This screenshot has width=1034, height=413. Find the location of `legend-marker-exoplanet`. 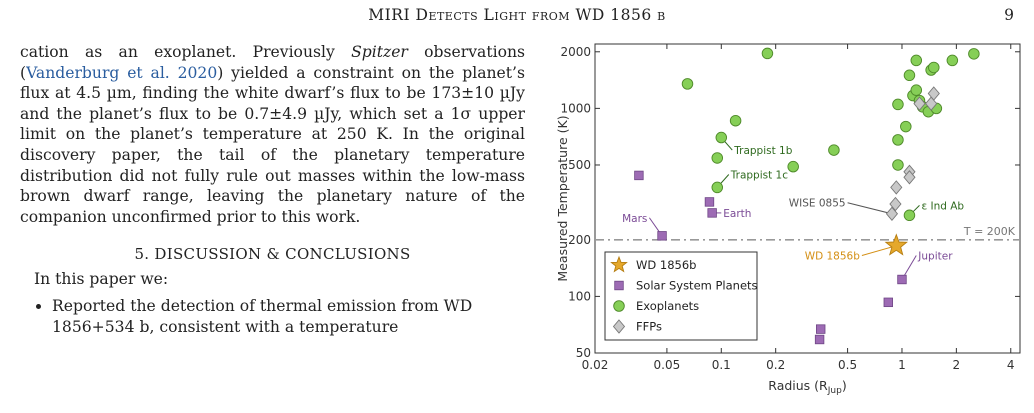

legend-marker-exoplanet is located at coordinates (619, 306).